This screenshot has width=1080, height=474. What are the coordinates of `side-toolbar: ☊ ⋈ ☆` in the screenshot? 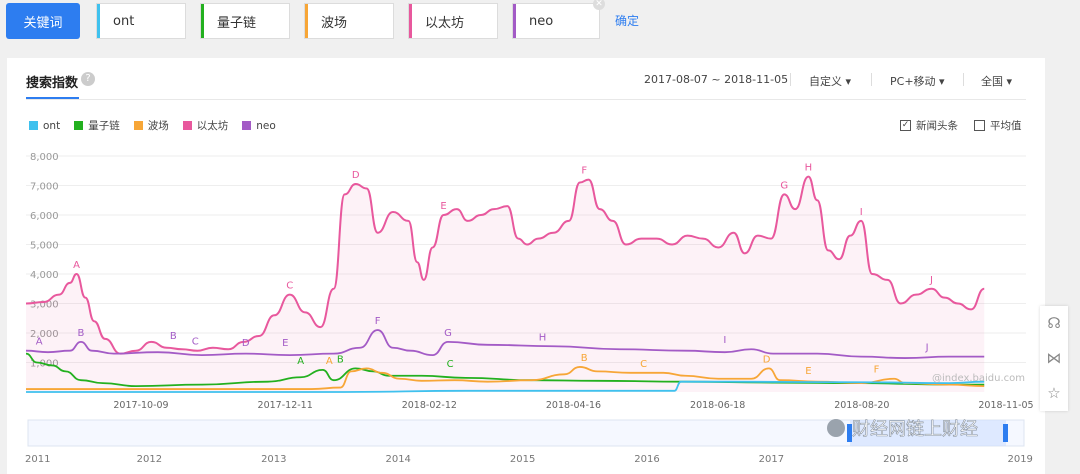 It's located at (1054, 358).